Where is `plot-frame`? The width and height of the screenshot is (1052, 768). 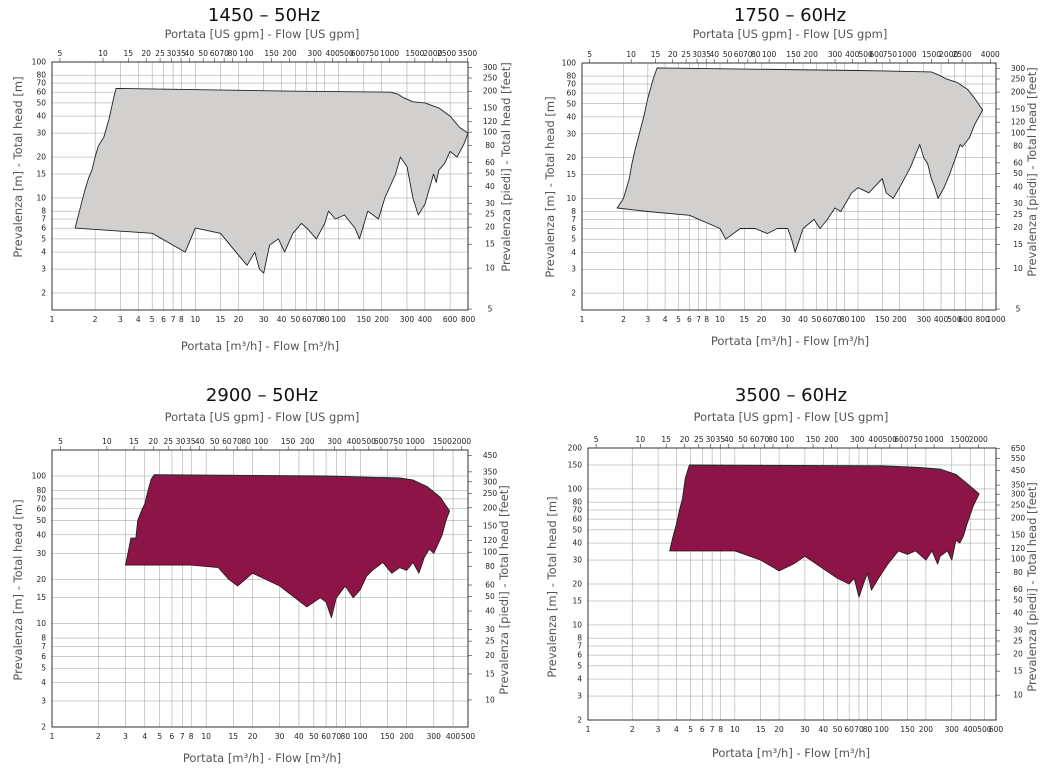
plot-frame is located at coordinates (792, 584).